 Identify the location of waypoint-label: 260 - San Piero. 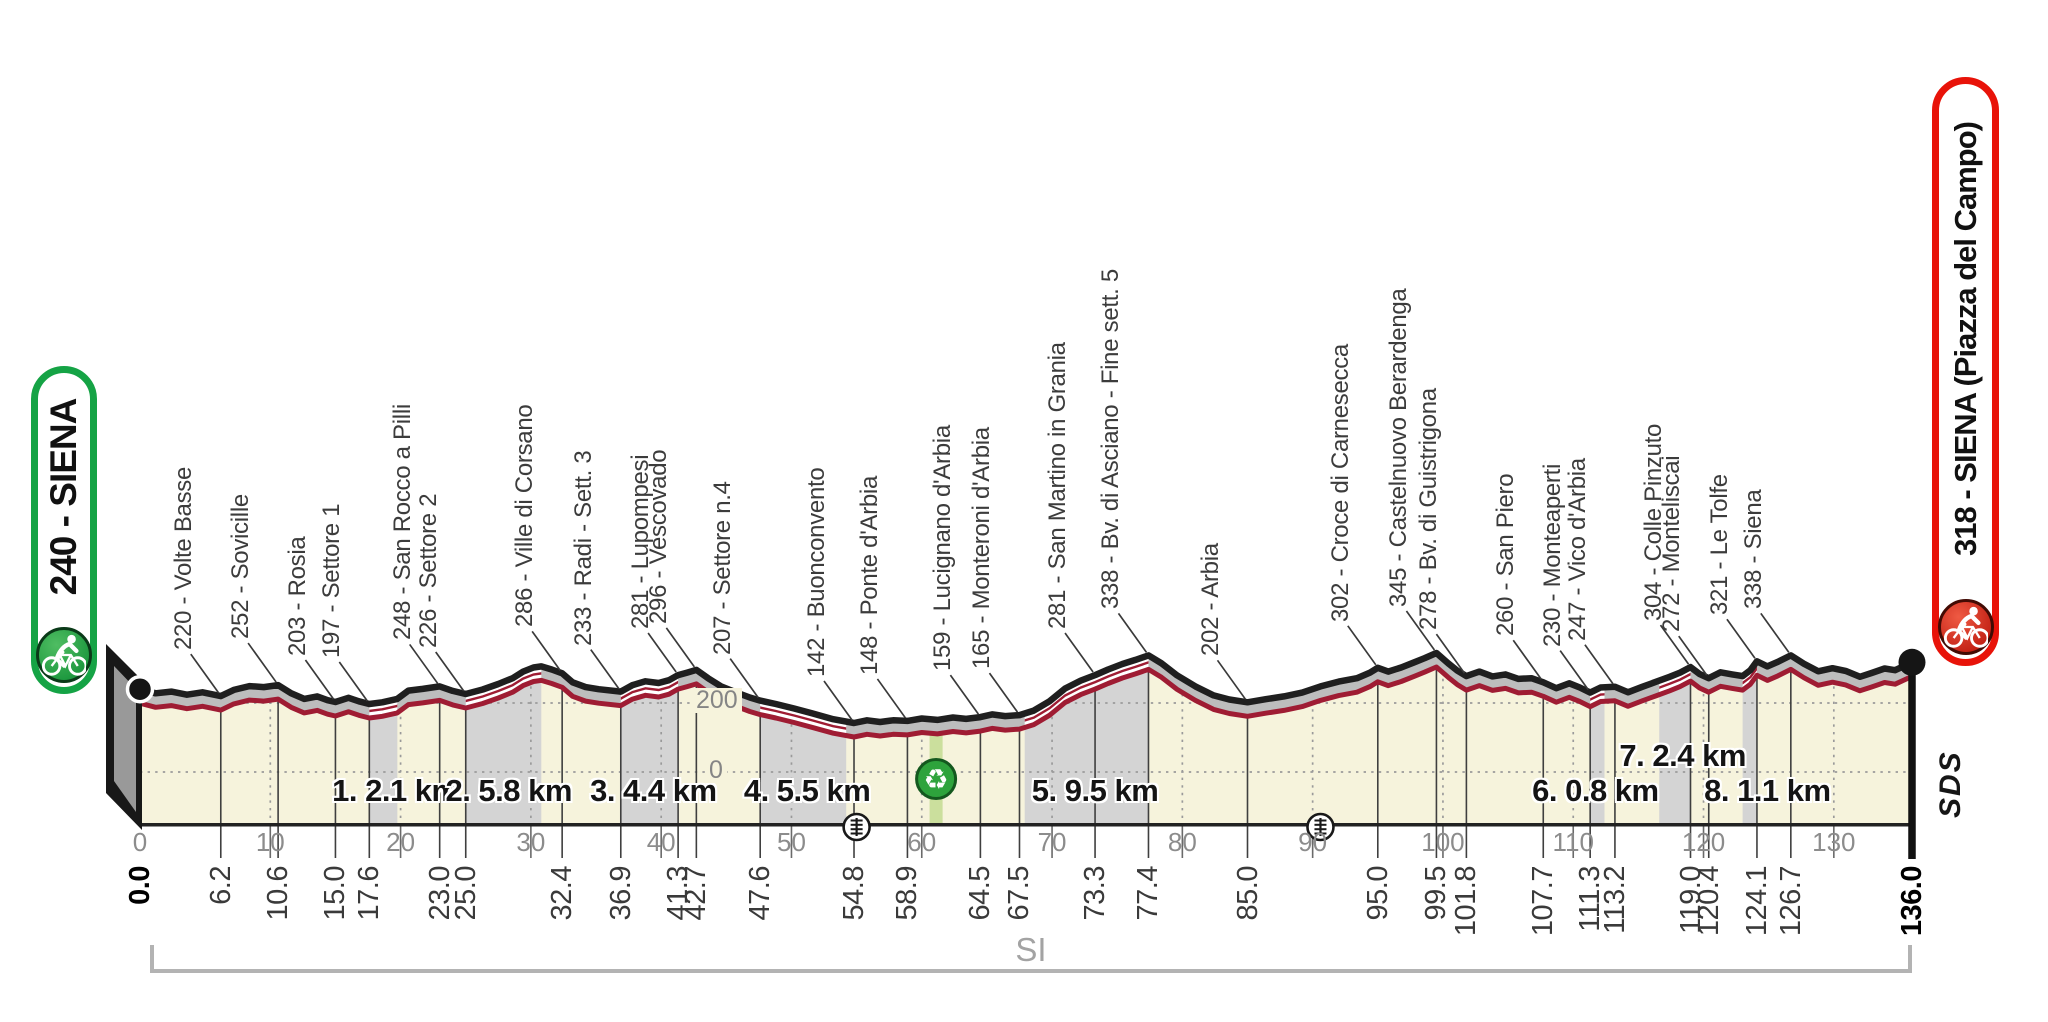
(1506, 555).